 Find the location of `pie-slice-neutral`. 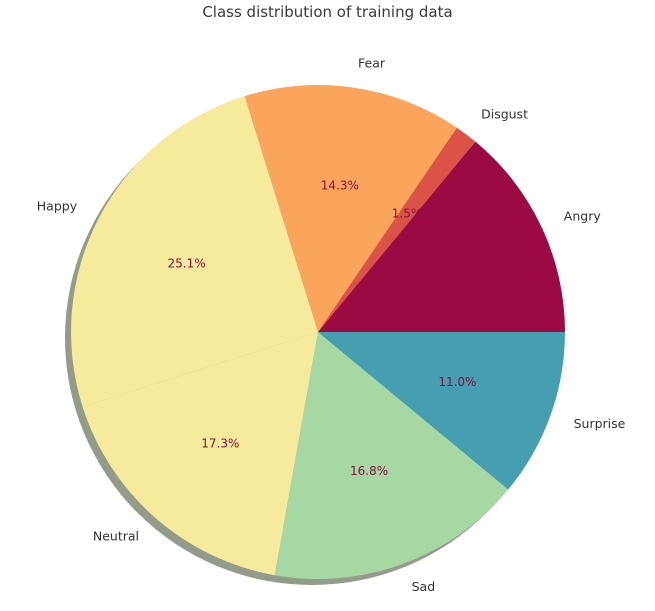

pie-slice-neutral is located at coordinates (200, 454).